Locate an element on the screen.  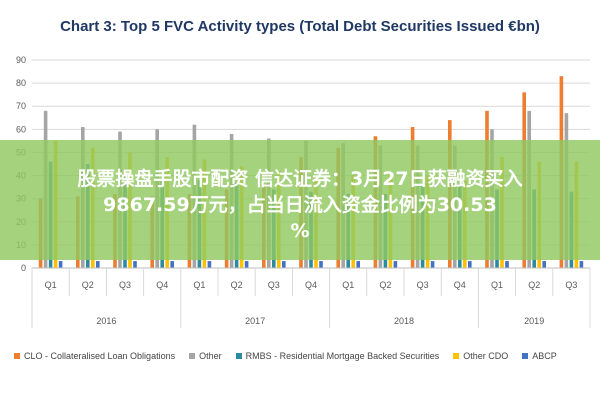
legend-label: Other CDO is located at coordinates (486, 356).